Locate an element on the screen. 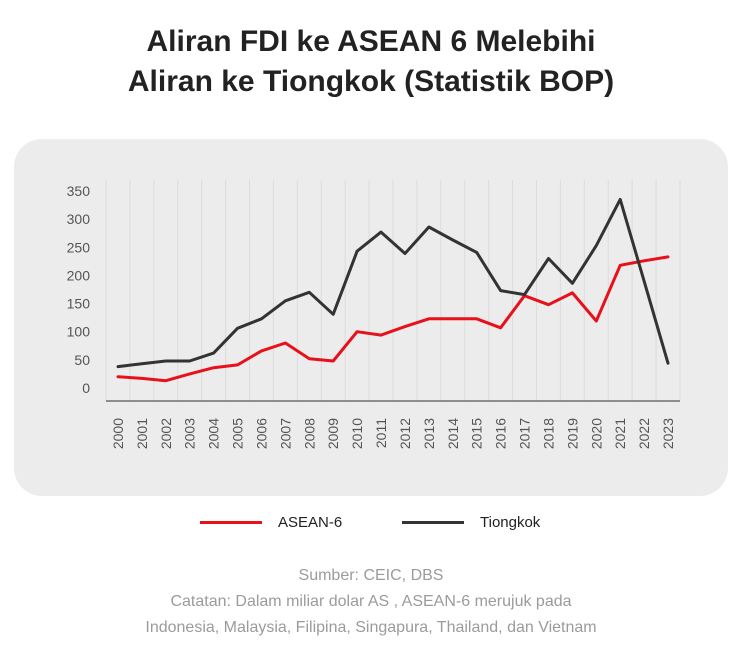  x-tick-label: 2007 is located at coordinates (285, 433).